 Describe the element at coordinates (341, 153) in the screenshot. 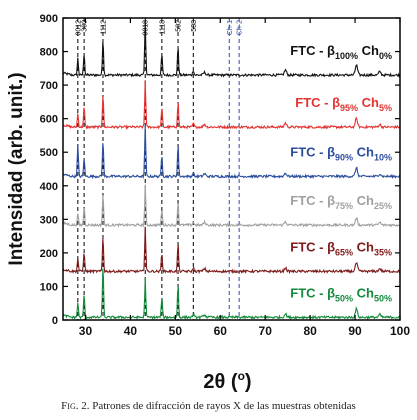

I see `series-label-2: FTC - β90% Ch10%` at that location.